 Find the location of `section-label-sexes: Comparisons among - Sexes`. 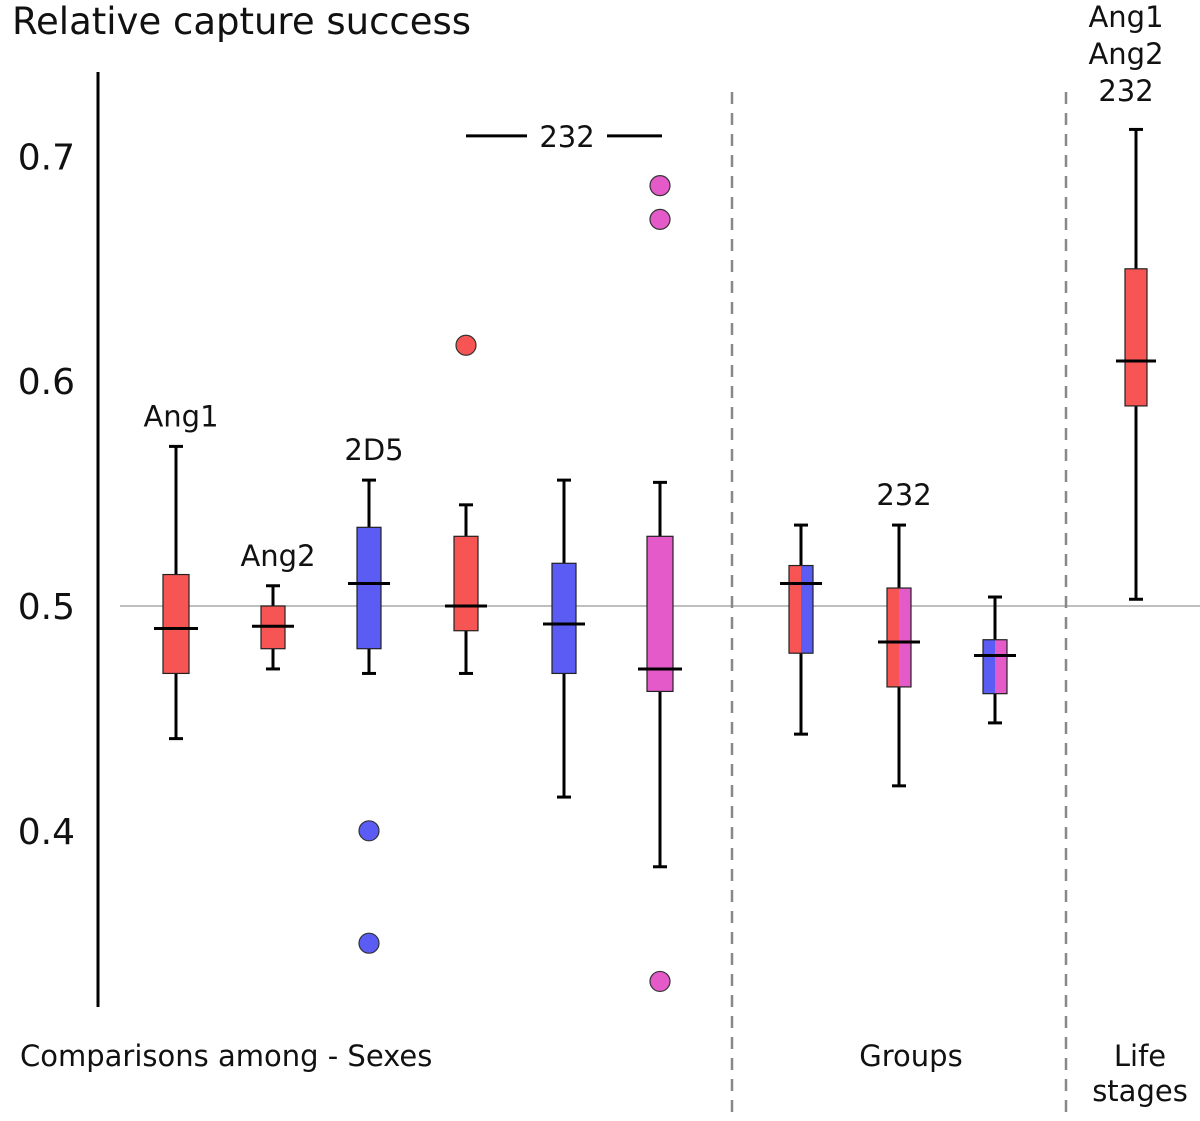

section-label-sexes: Comparisons among - Sexes is located at coordinates (226, 1056).